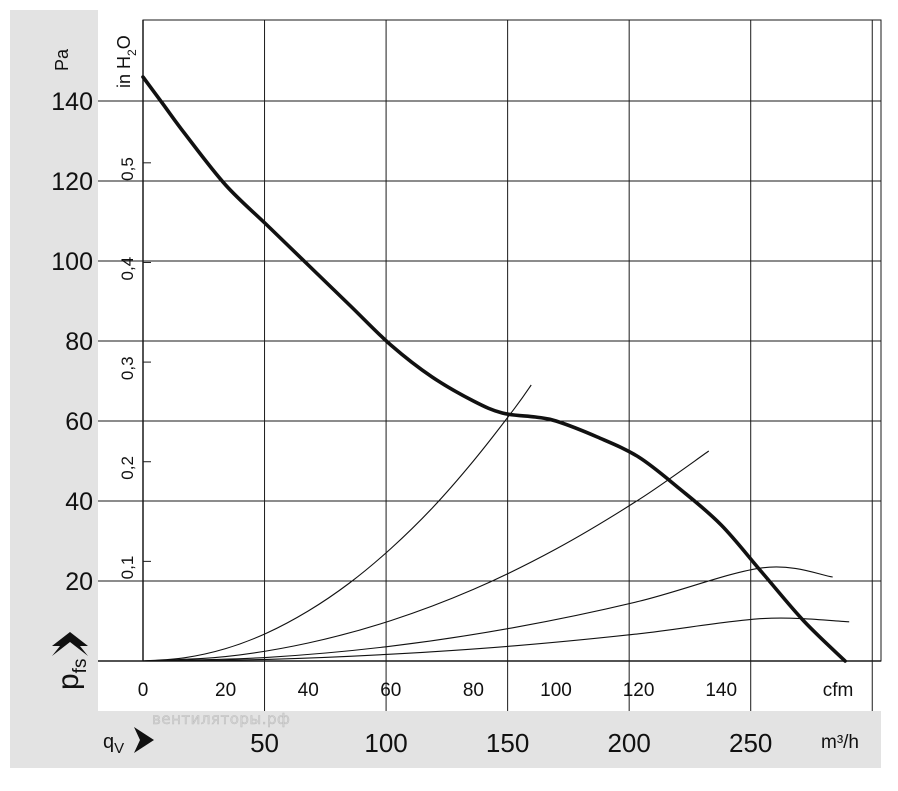 This screenshot has height=791, width=898. Describe the element at coordinates (144, 740) in the screenshot. I see `right-arrow-icon` at that location.